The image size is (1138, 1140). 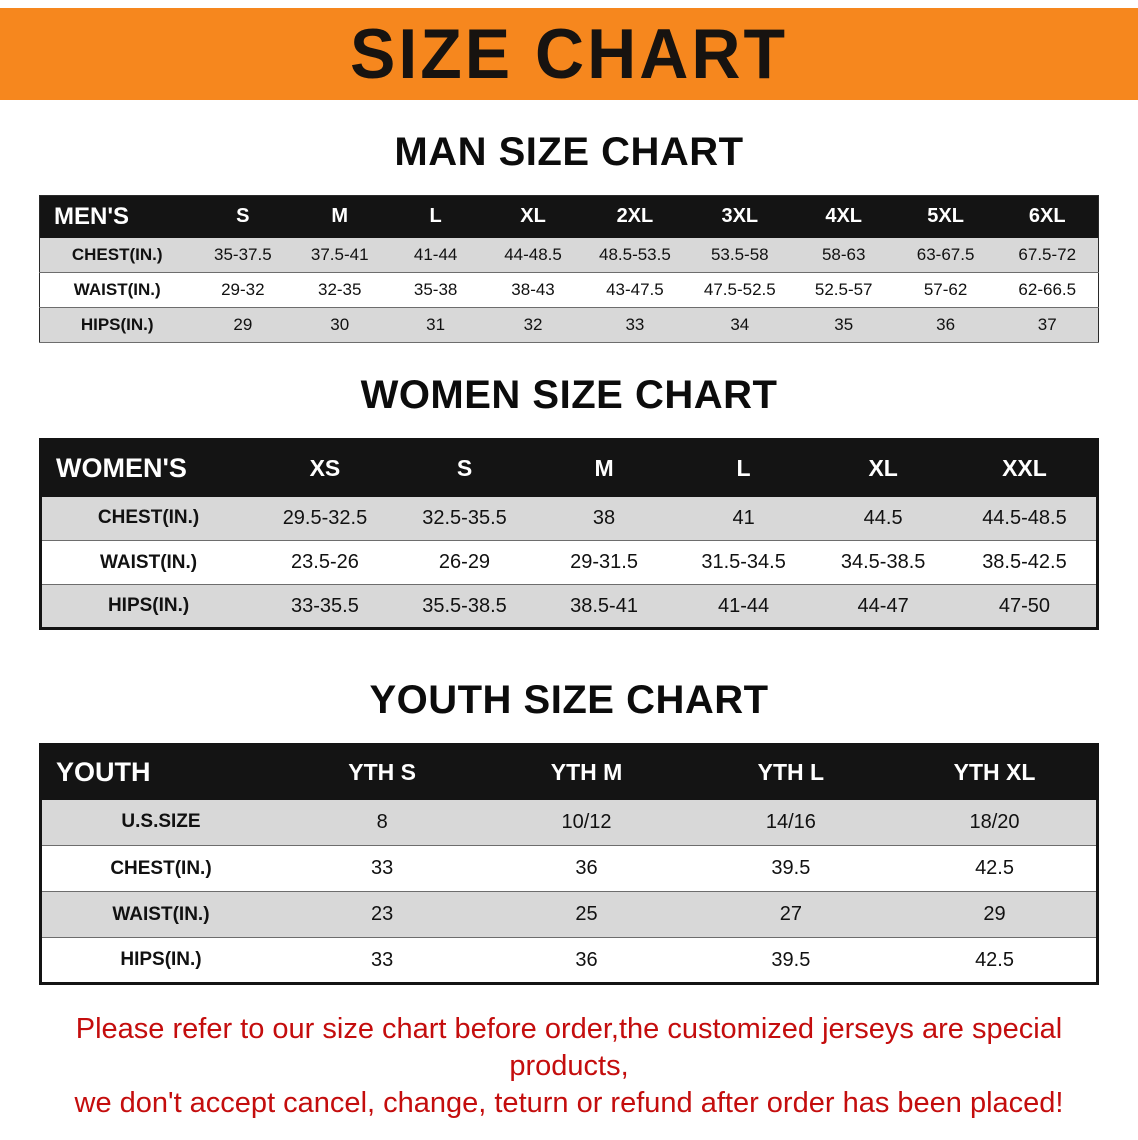 I want to click on size-value: 38.5-42.5, so click(x=1024, y=562).